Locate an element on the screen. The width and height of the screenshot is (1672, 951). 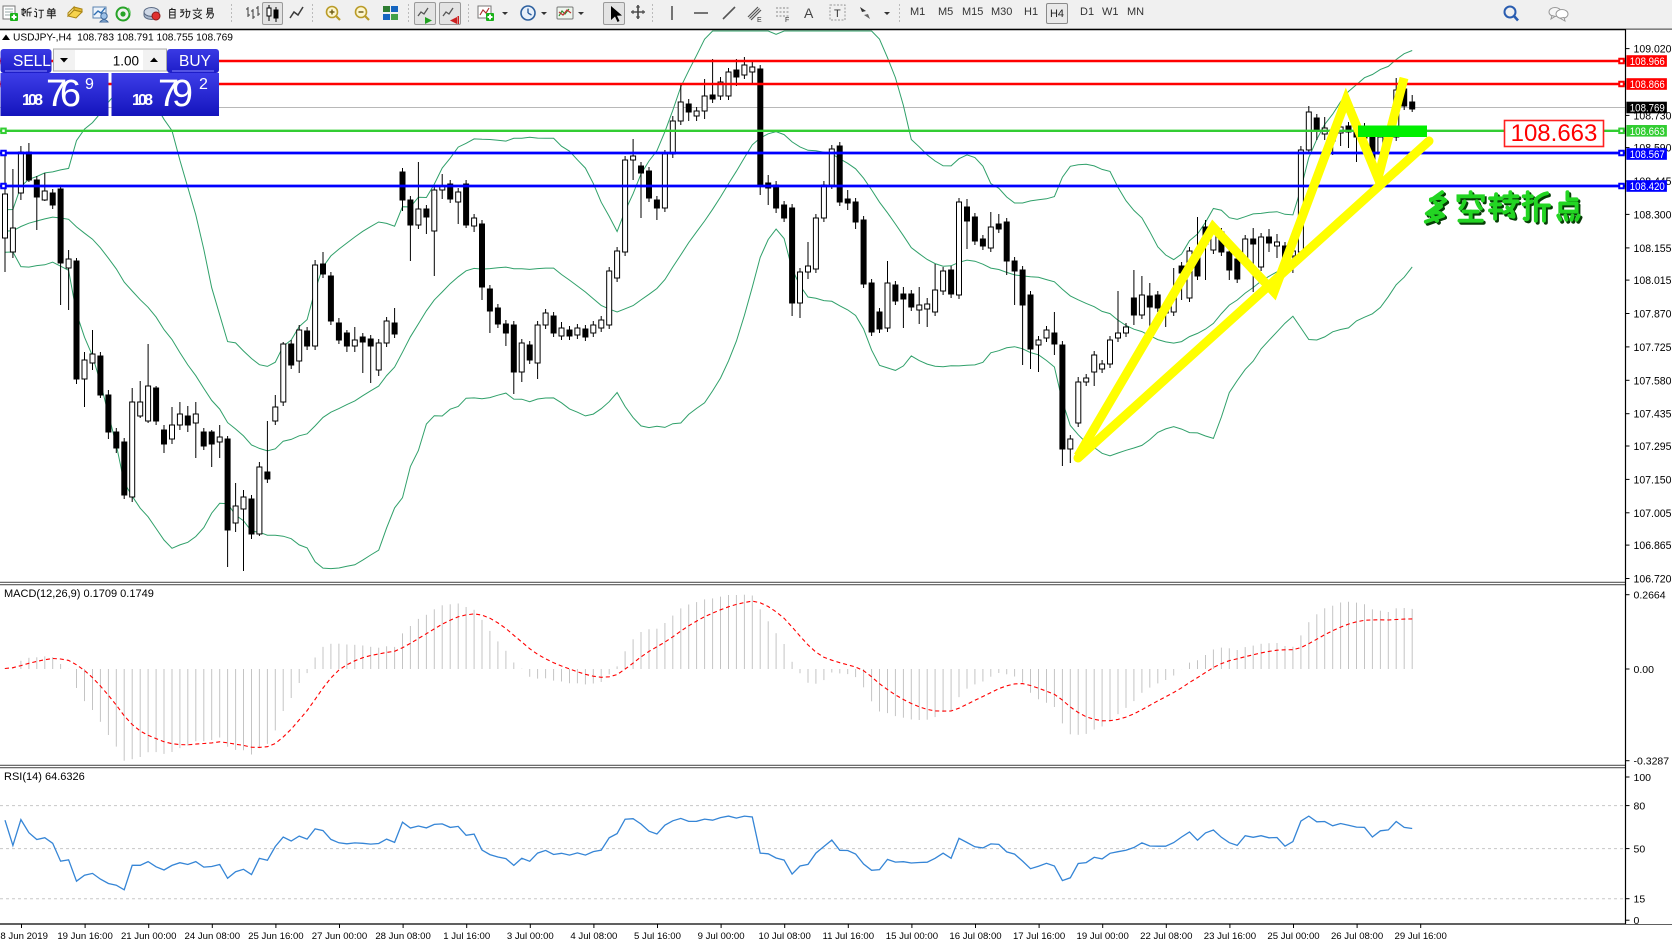
svg-text: 21 Jun 00:00 is located at coordinates (148, 936).